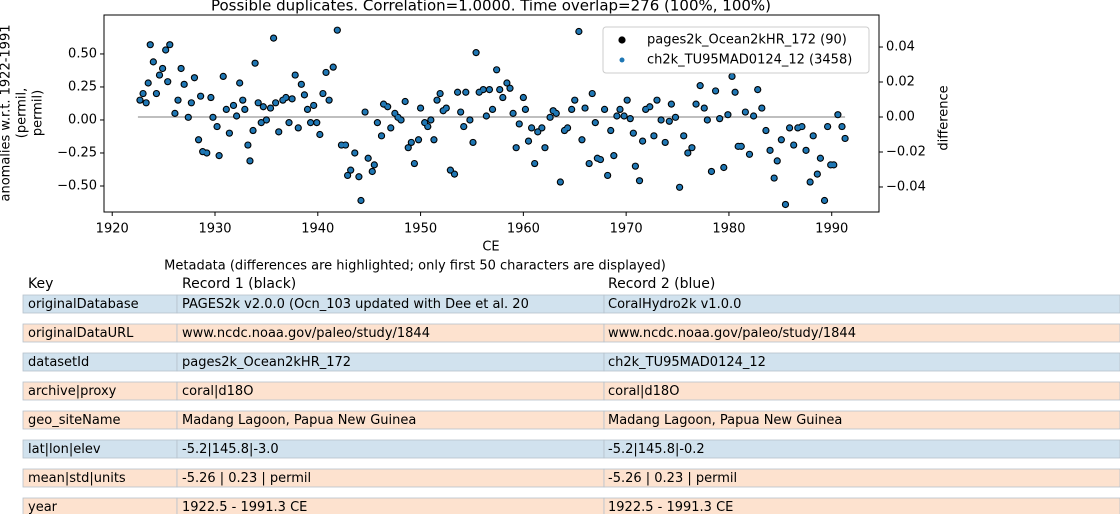  I want to click on table-cell-text: coral|d18O, so click(643, 391).